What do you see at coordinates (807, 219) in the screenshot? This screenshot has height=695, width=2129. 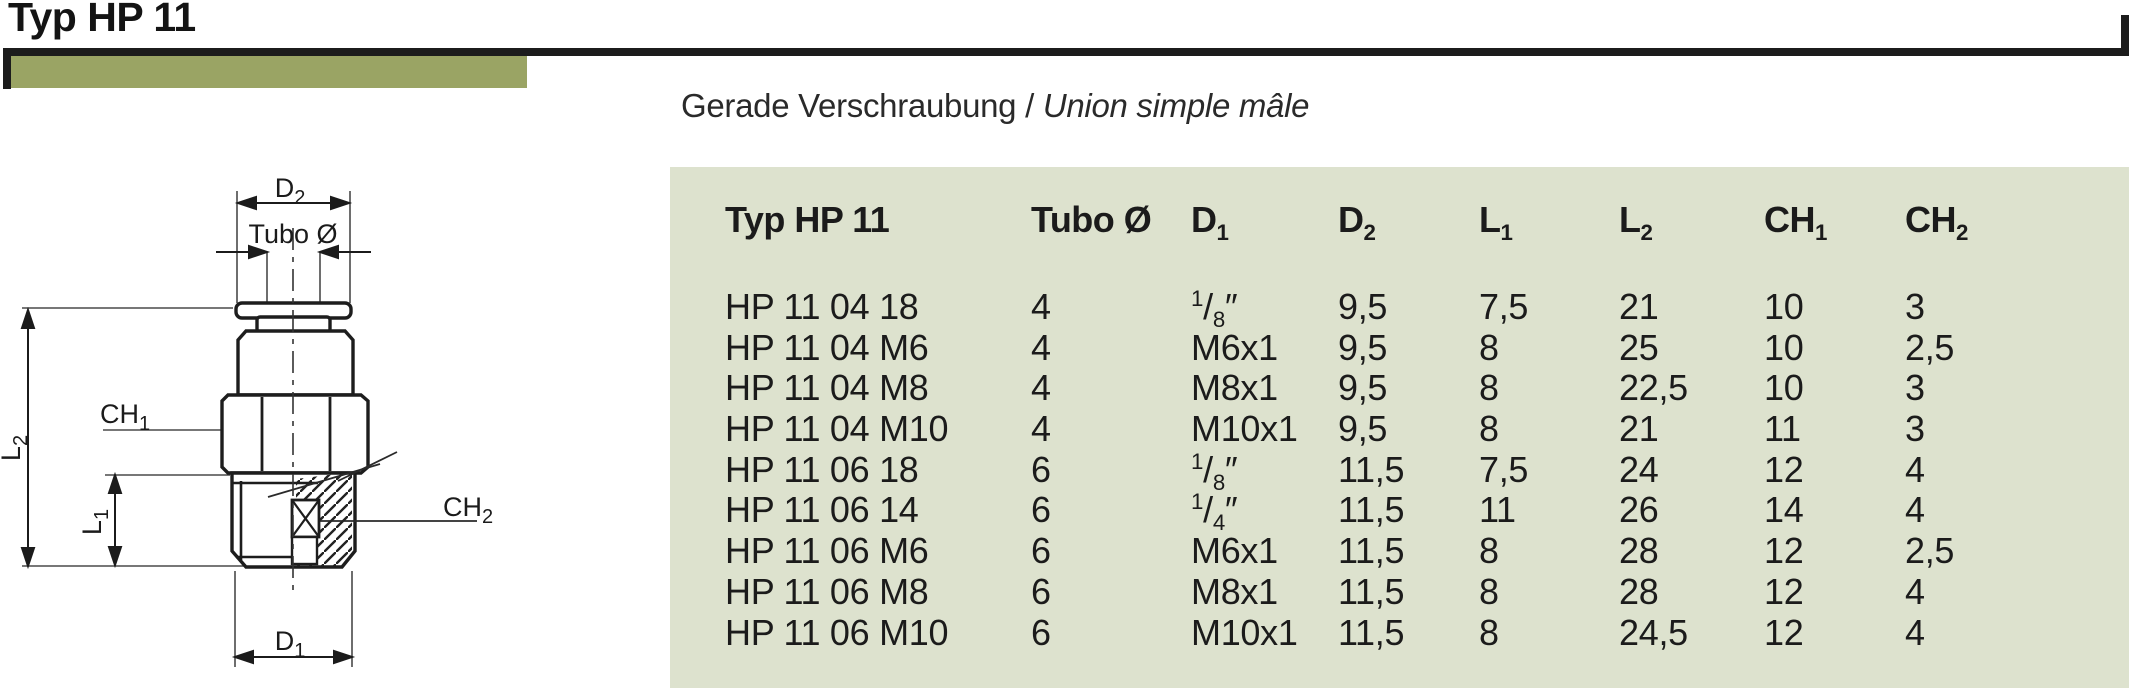 I see `table-header-cell: Typ HP 11` at bounding box center [807, 219].